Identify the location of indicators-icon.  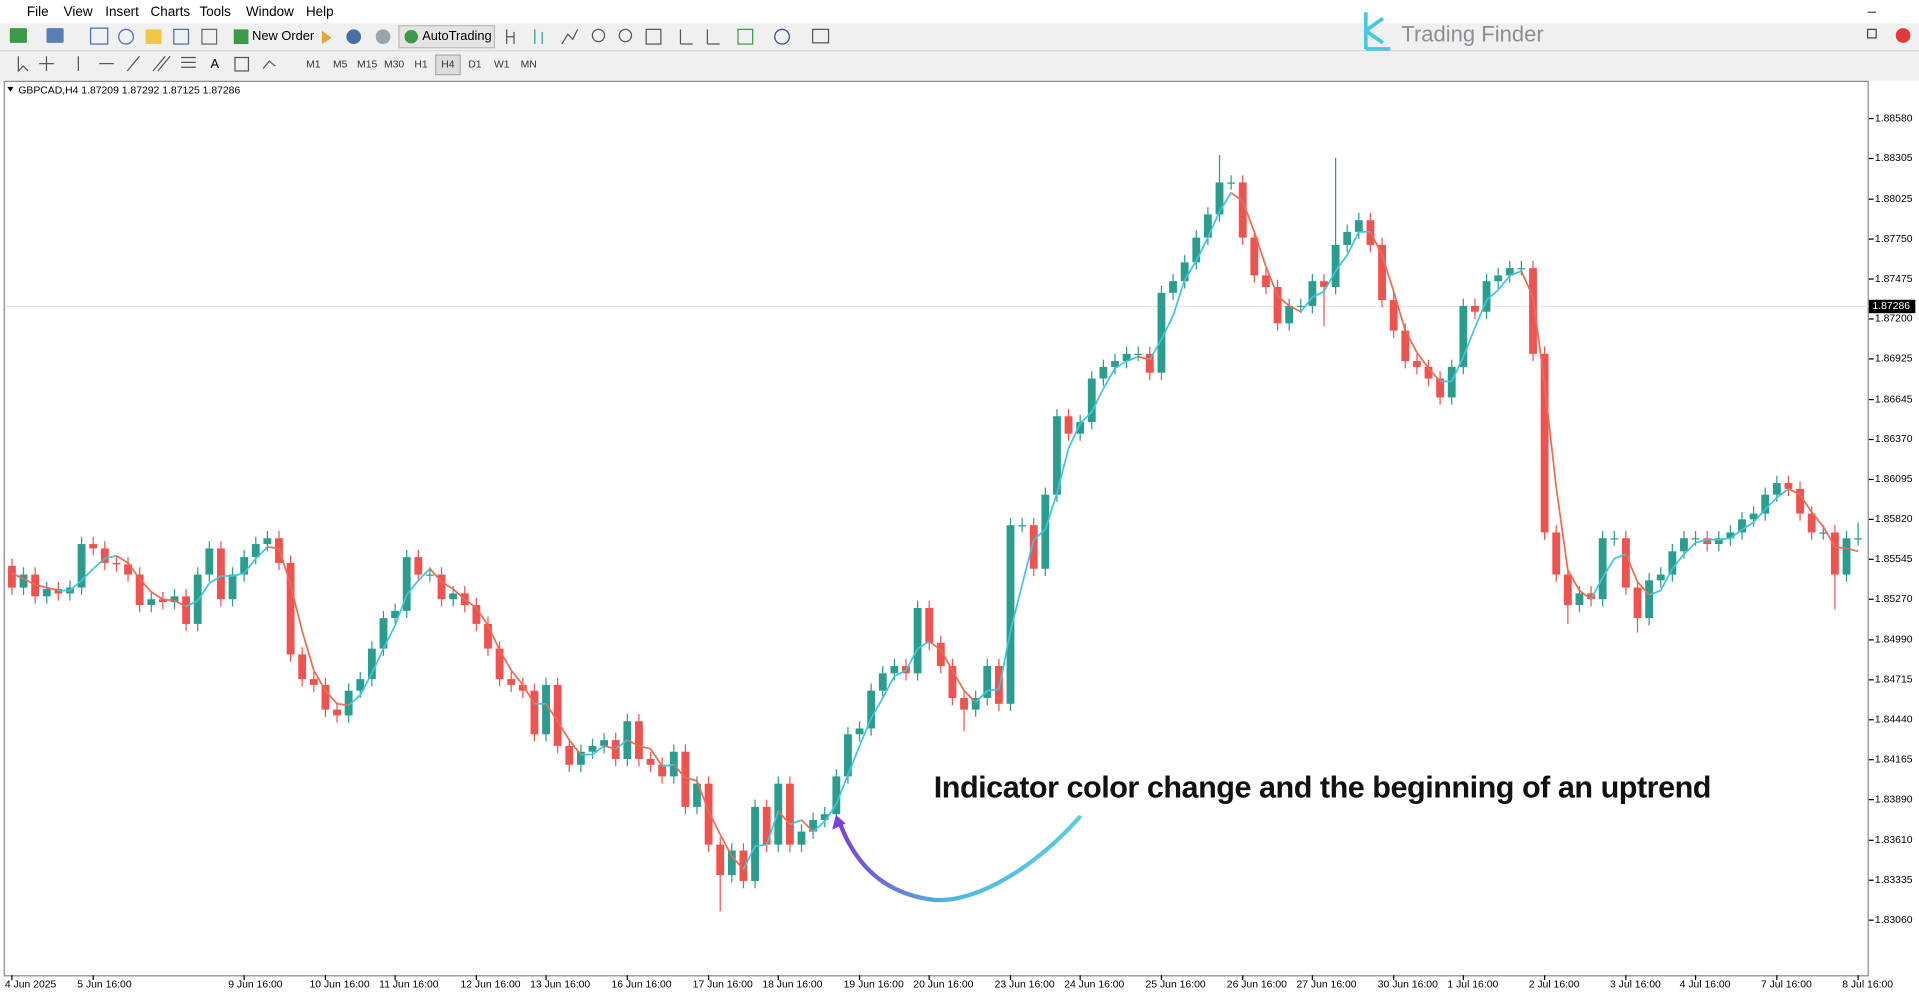
(745, 36).